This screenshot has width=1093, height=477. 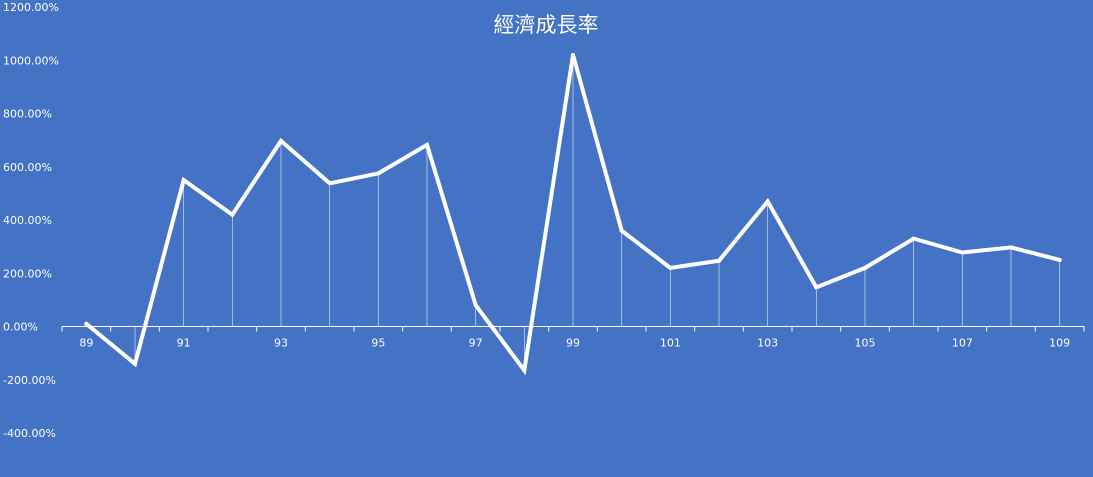 I want to click on y-tick-label: -400.00%, so click(x=29, y=433).